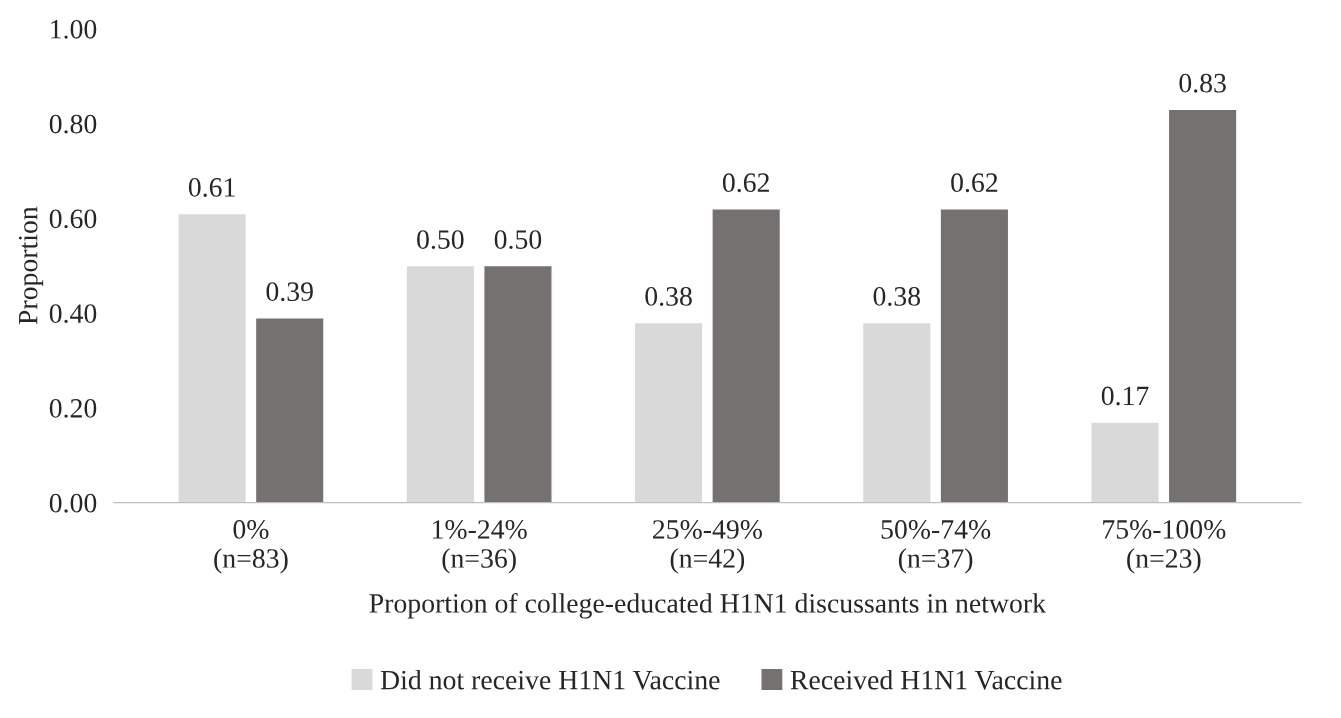 The height and width of the screenshot is (718, 1341). Describe the element at coordinates (480, 547) in the screenshot. I see `x-tick-label: 1%-24% (n=36)` at that location.